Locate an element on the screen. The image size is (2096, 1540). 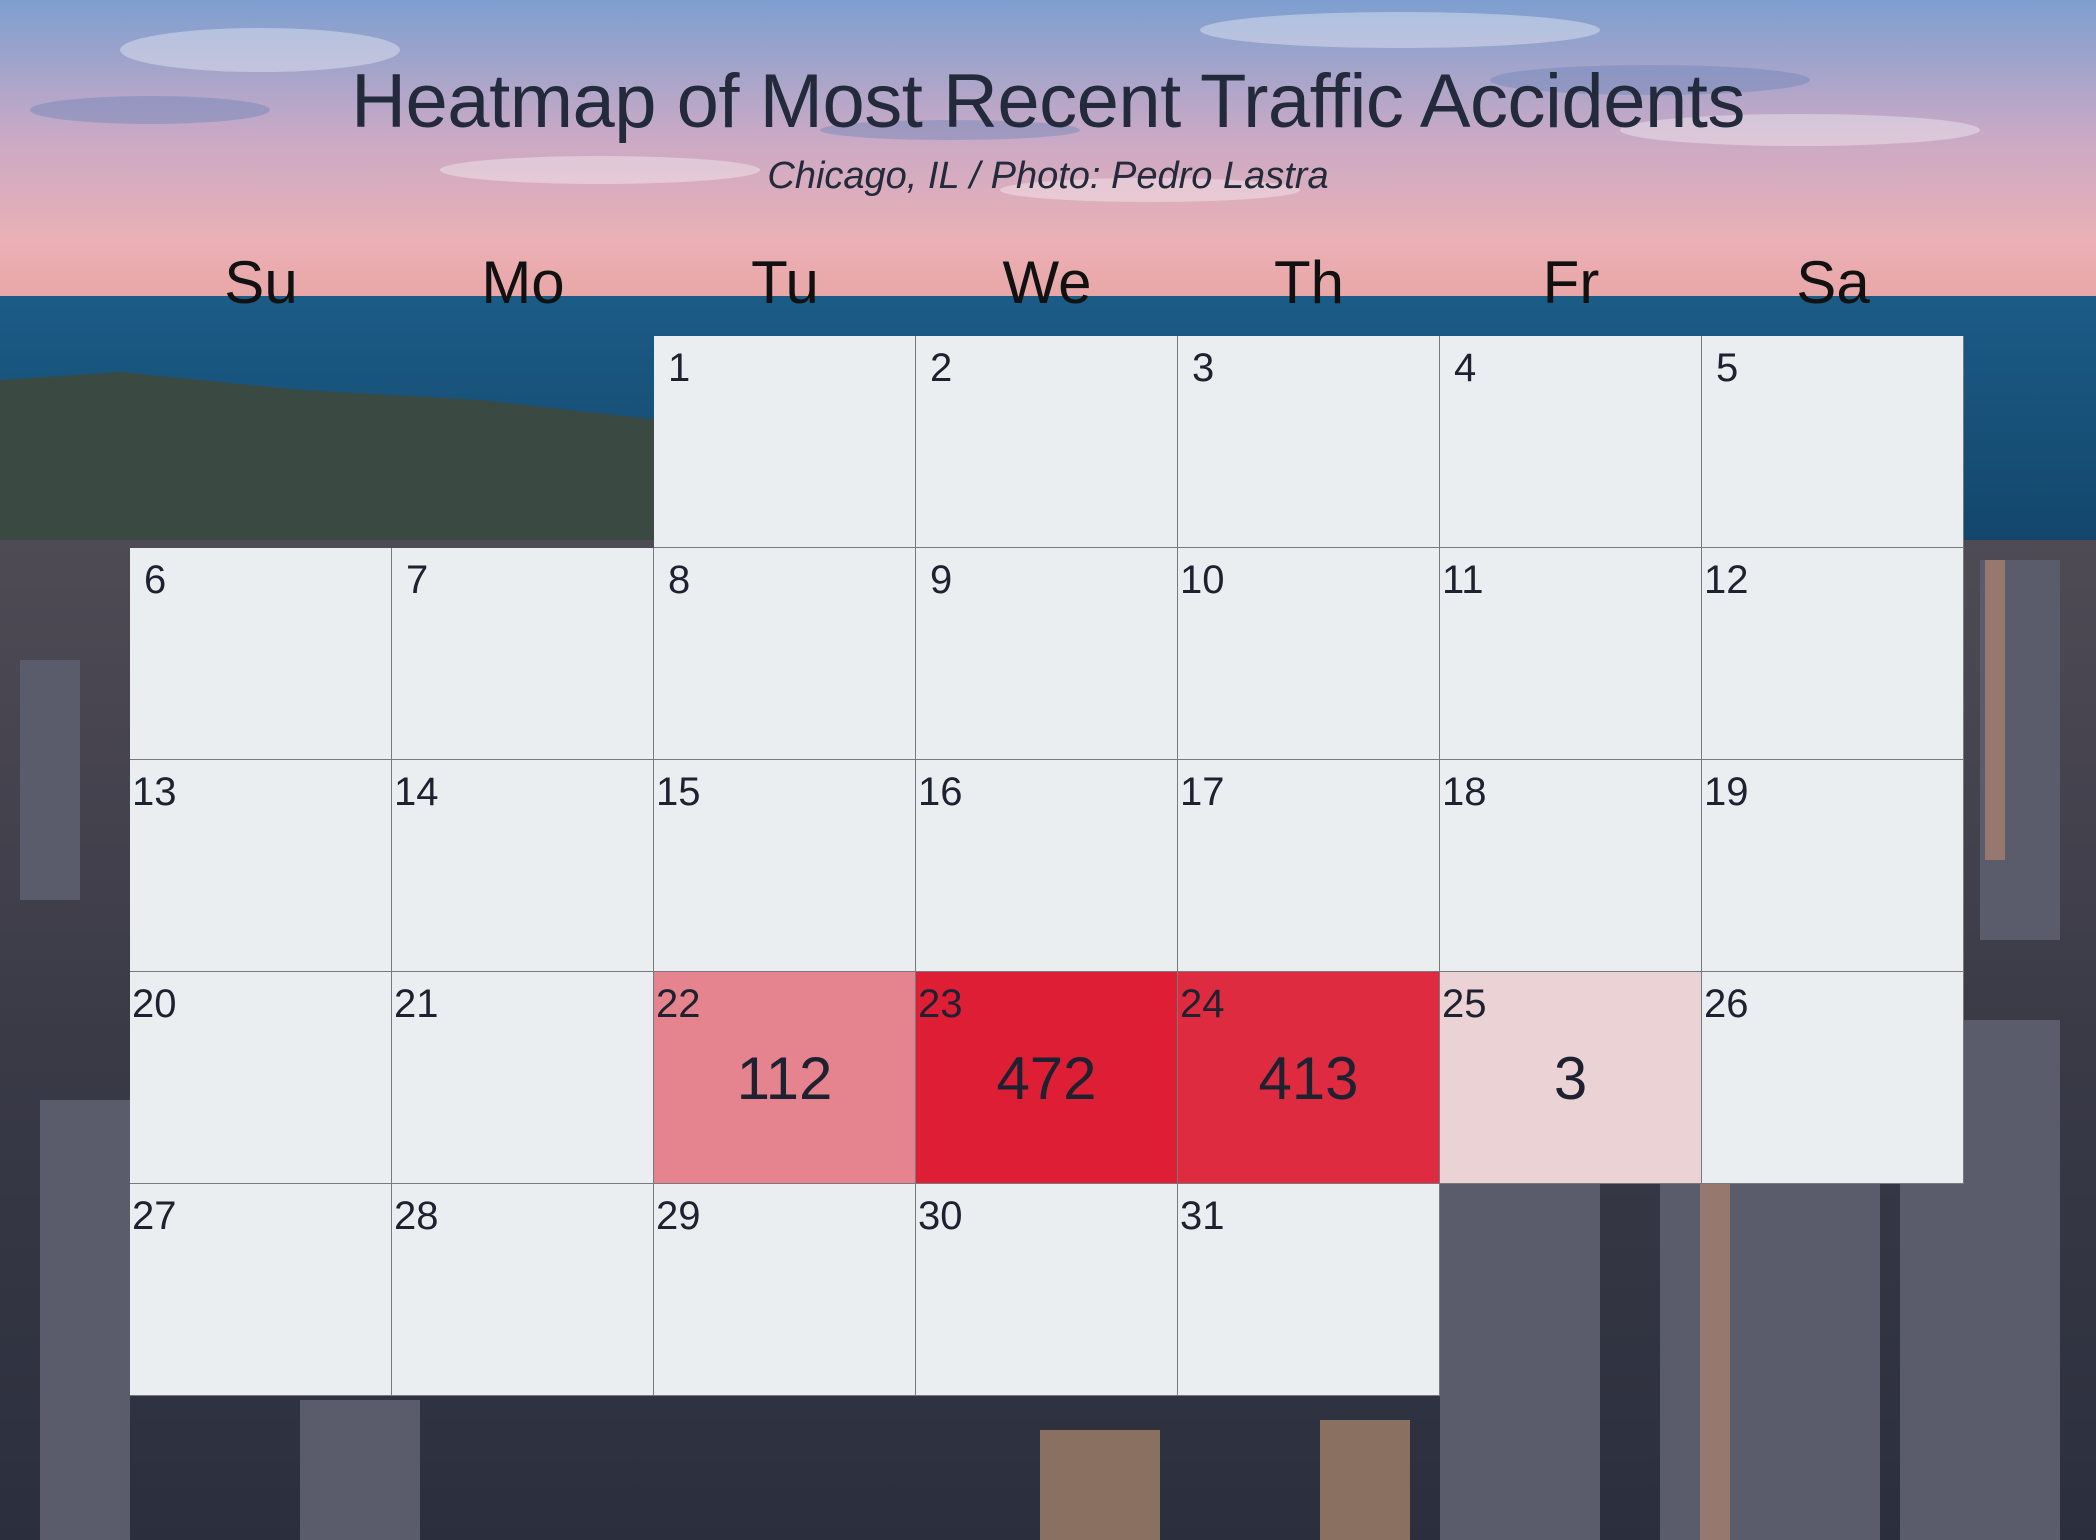
day-cell: 12 is located at coordinates (1833, 654).